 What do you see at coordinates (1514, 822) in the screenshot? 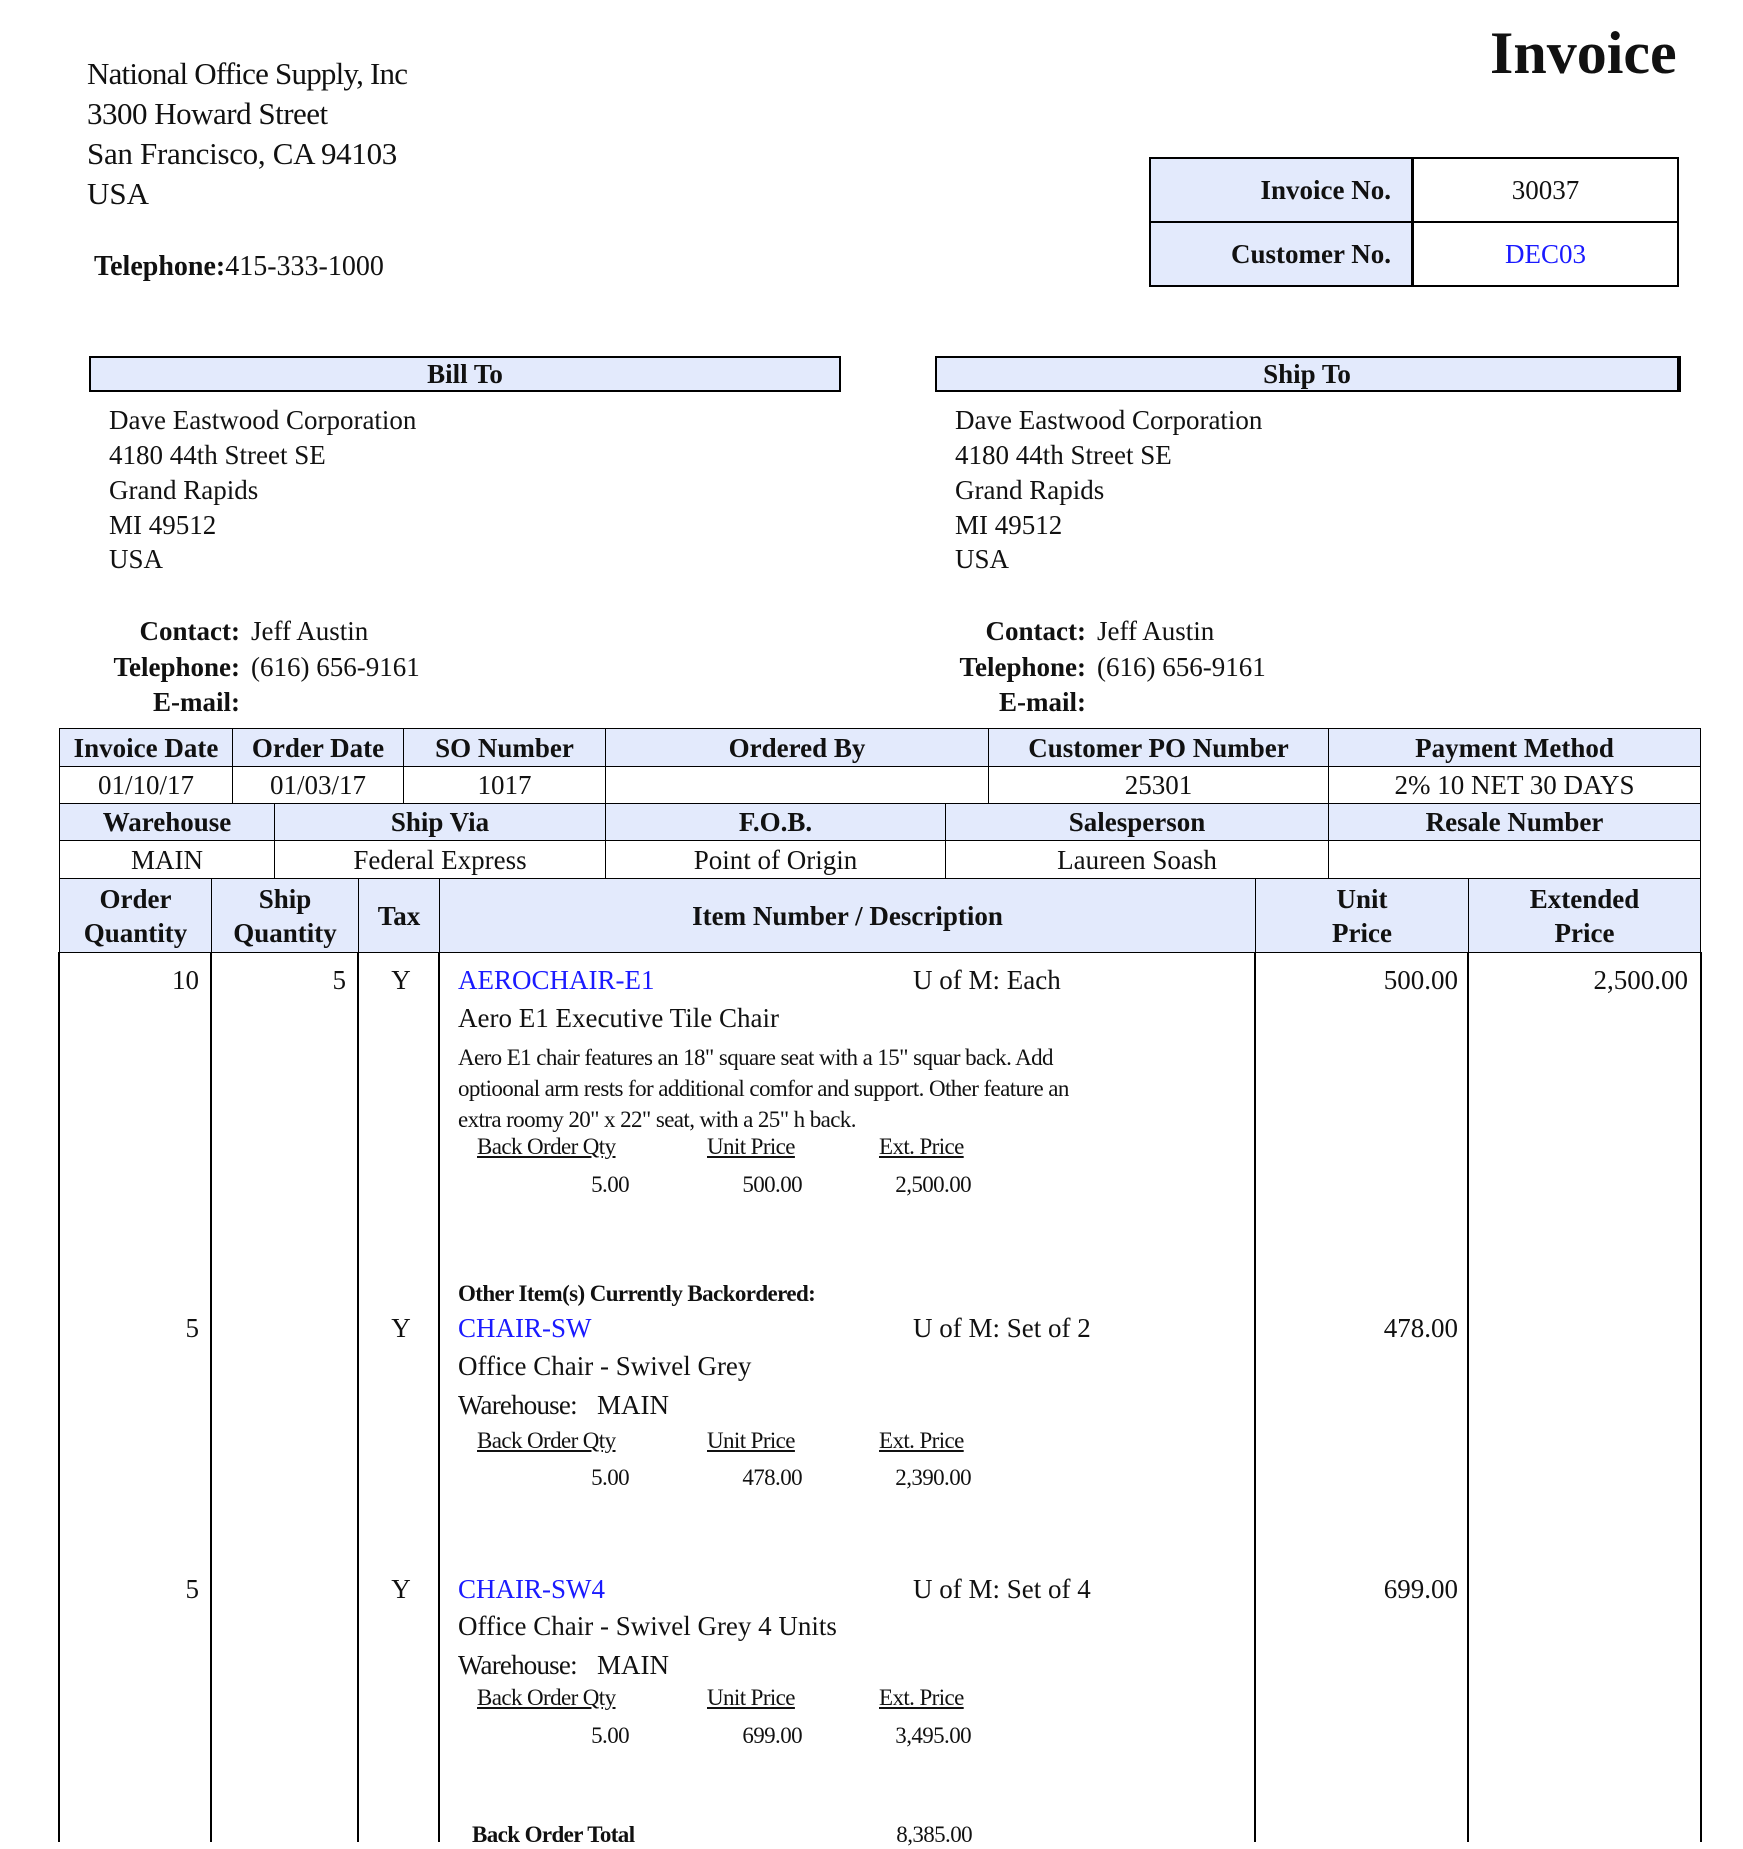
I see `hdr-resale-number: Resale Number` at bounding box center [1514, 822].